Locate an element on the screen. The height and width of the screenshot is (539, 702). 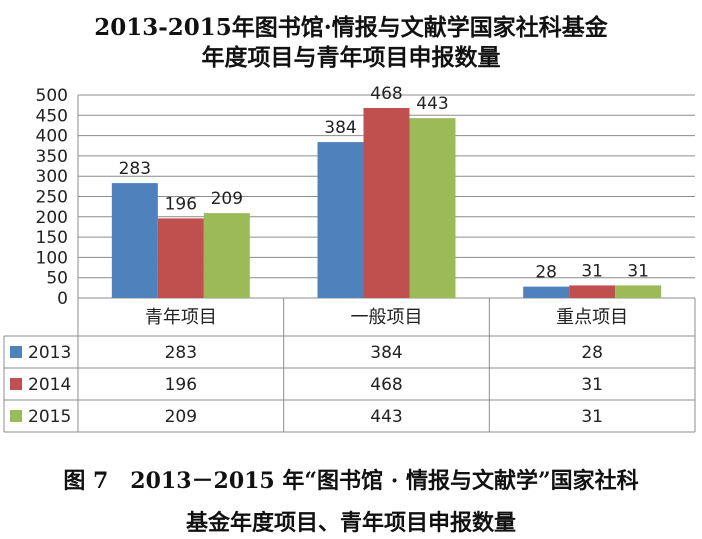
table-cell-2014-1: 468 is located at coordinates (386, 385).